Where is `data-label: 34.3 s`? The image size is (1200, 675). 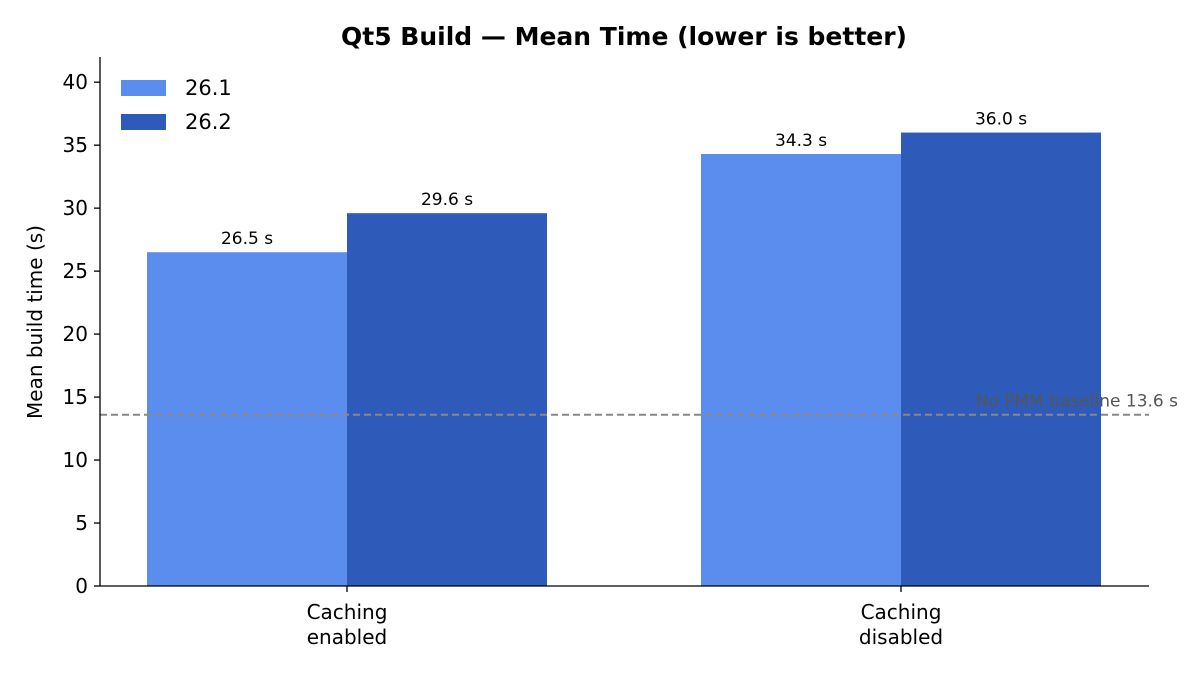
data-label: 34.3 s is located at coordinates (801, 141).